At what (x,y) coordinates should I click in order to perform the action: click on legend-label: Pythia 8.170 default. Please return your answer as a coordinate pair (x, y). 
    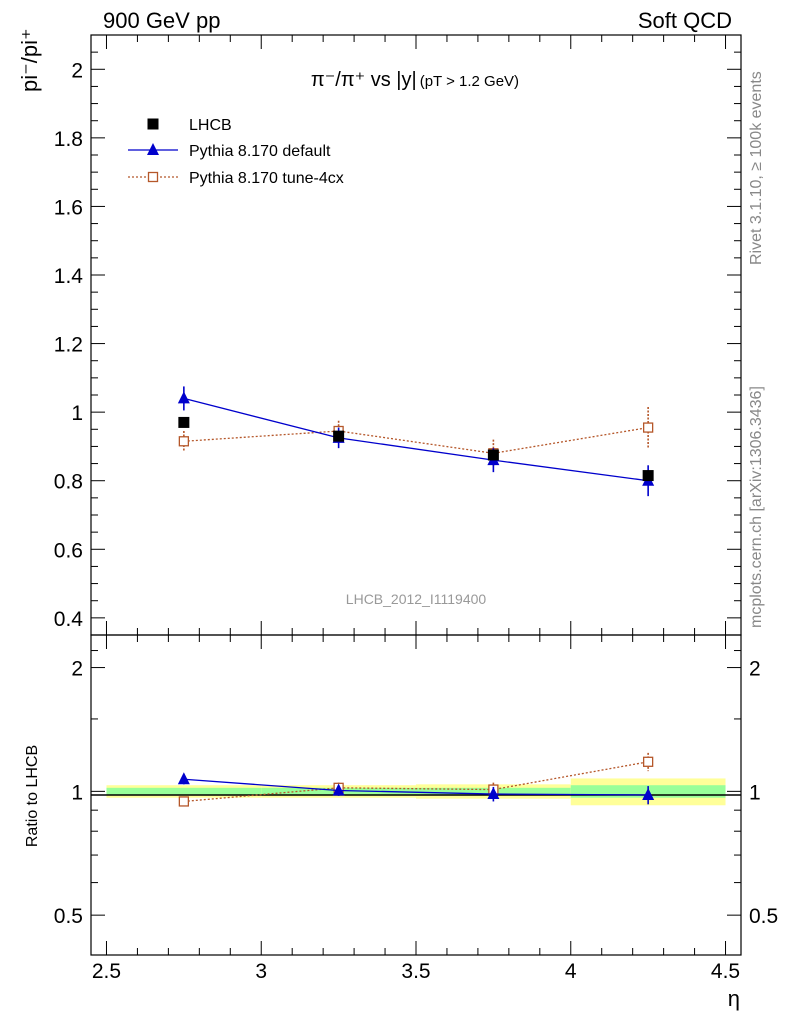
    Looking at the image, I should click on (260, 151).